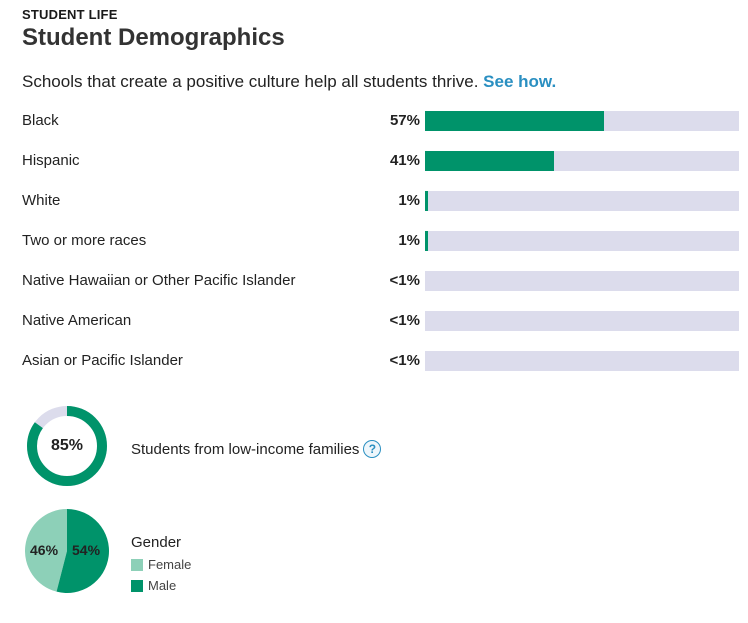 The height and width of the screenshot is (623, 748). I want to click on legend-male: Male, so click(153, 585).